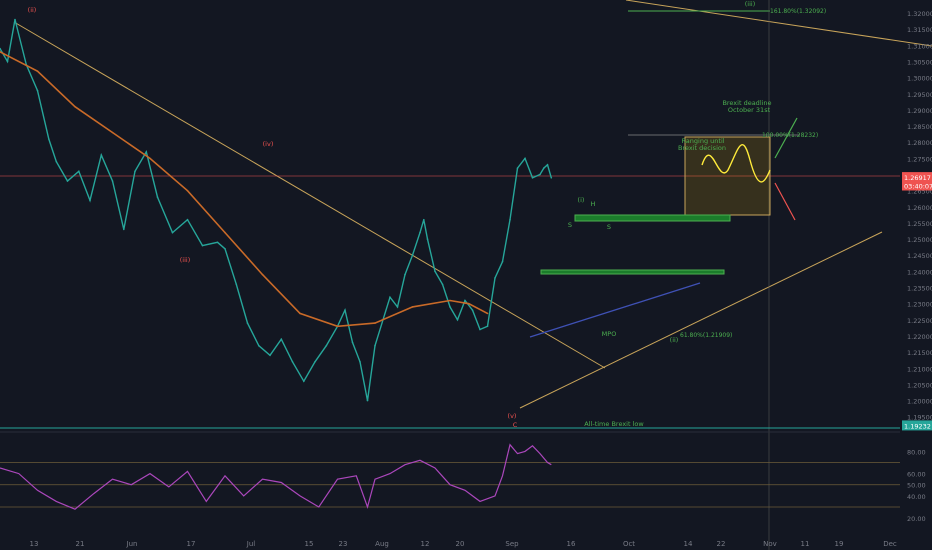 Image resolution: width=932 pixels, height=550 pixels. Describe the element at coordinates (251, 544) in the screenshot. I see `x-tick-label: Jul` at that location.